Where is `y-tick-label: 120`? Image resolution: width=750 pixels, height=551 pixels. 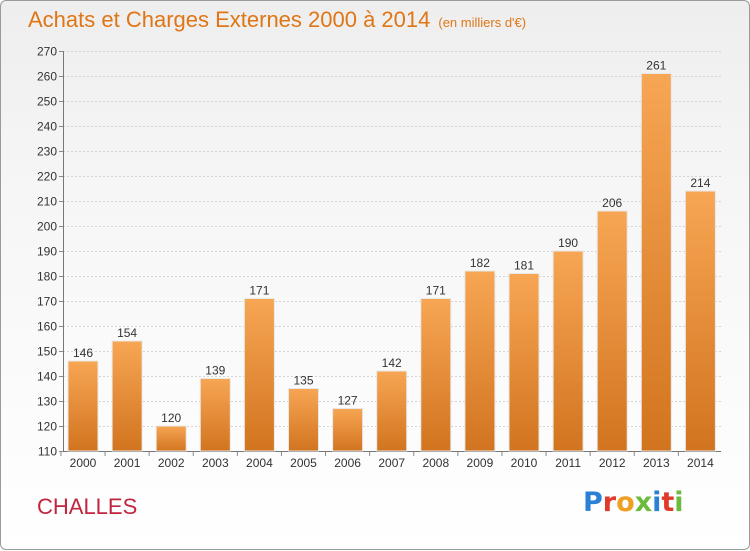
y-tick-label: 120 is located at coordinates (47, 427).